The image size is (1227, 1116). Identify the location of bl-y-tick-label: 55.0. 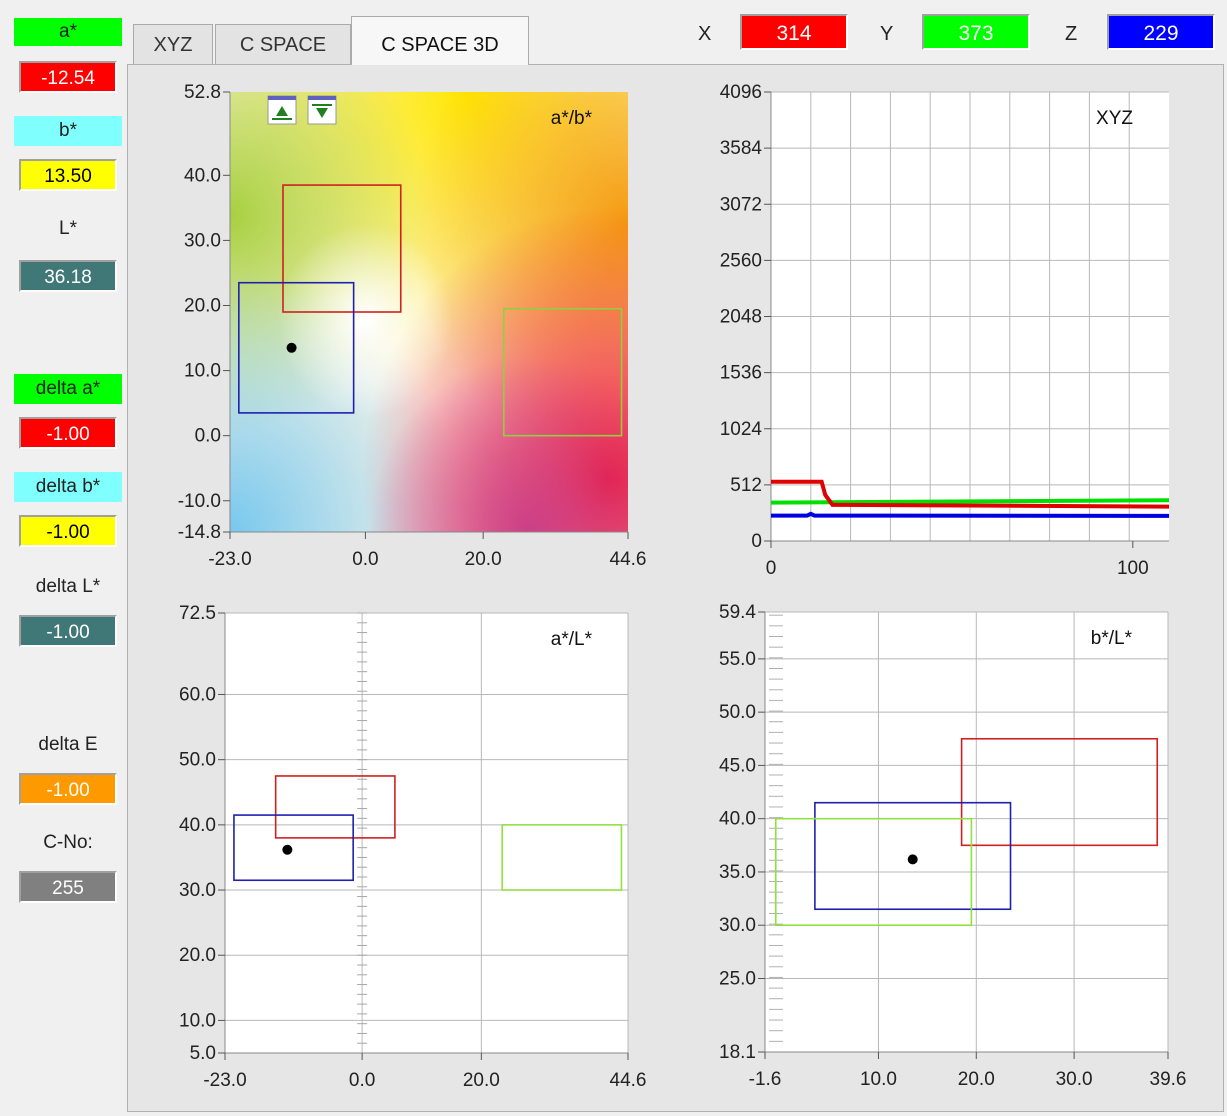
(737, 659).